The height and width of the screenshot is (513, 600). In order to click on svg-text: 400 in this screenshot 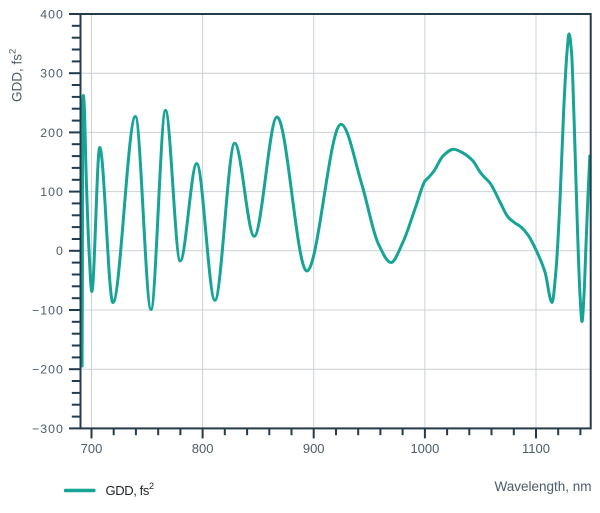, I will do `click(52, 14)`.